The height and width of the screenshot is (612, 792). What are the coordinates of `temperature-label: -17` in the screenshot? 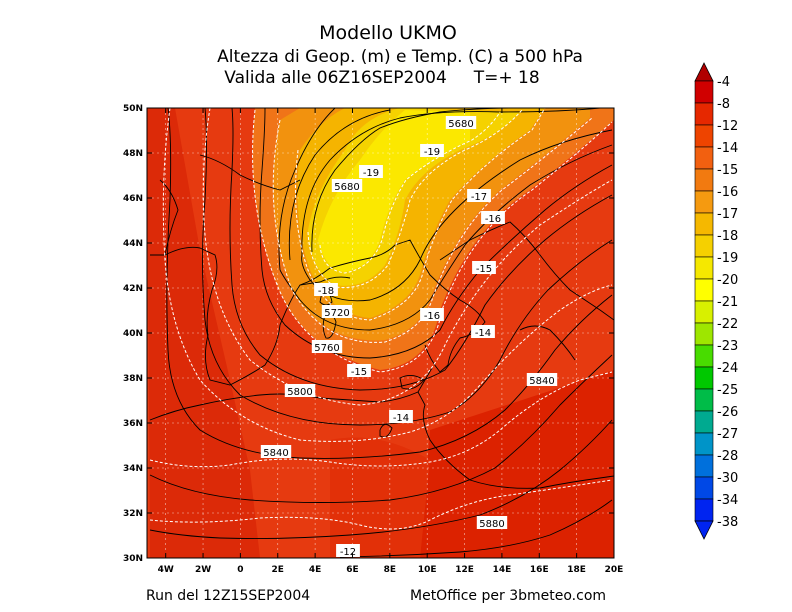 It's located at (479, 196).